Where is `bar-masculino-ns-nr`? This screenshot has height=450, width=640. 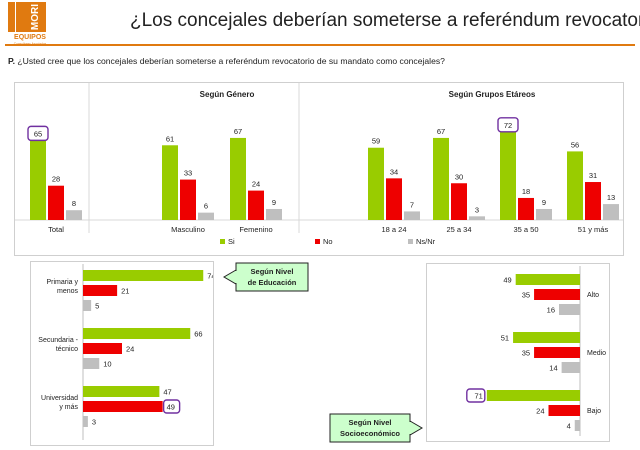 bar-masculino-ns-nr is located at coordinates (206, 216).